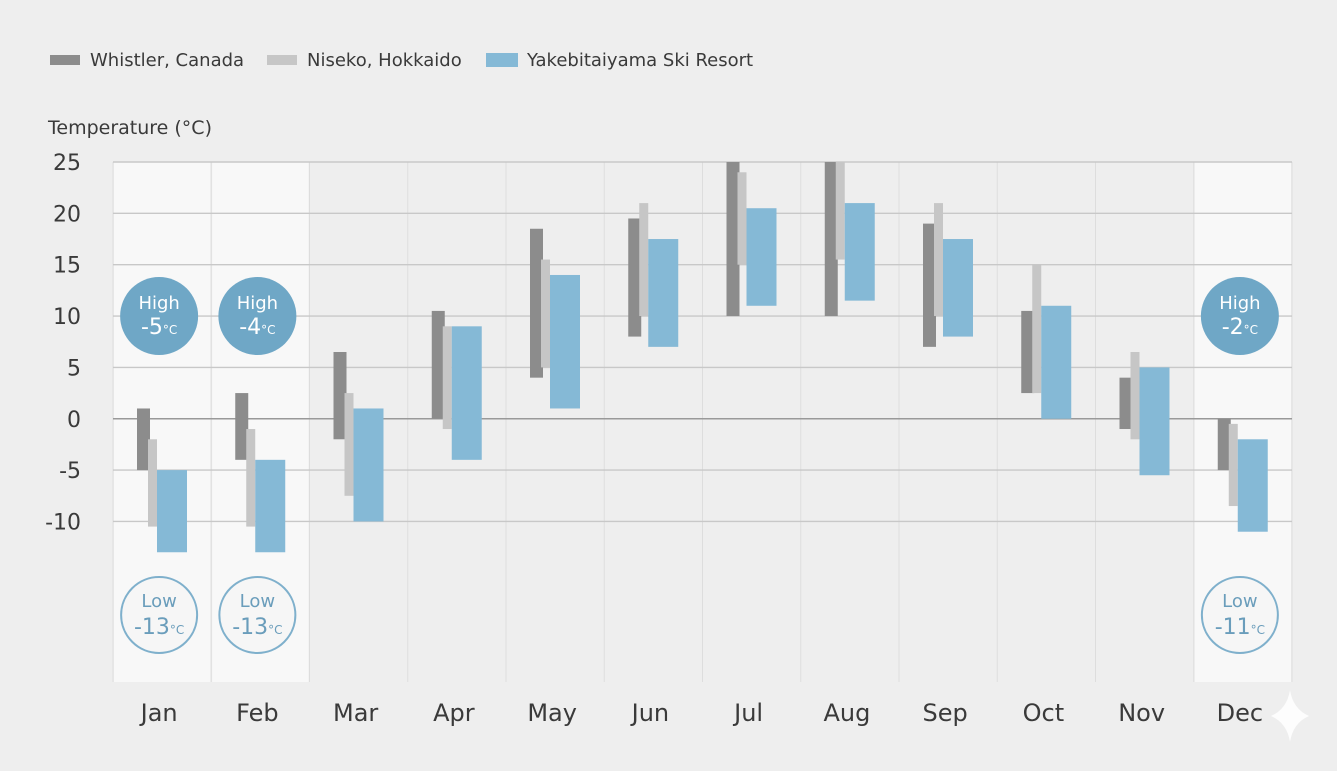 The image size is (1337, 771). Describe the element at coordinates (635, 277) in the screenshot. I see `bar-jun-s1` at that location.